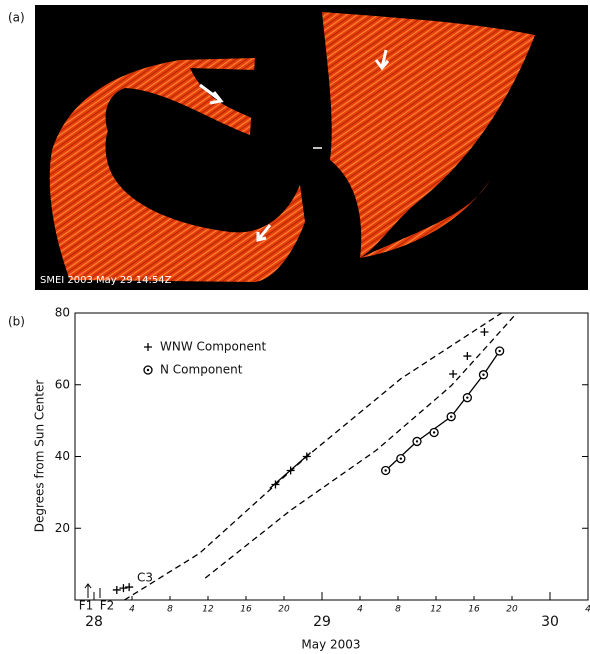 This screenshot has width=590, height=654. I want to click on x-tick-label-major: 28, so click(94, 622).